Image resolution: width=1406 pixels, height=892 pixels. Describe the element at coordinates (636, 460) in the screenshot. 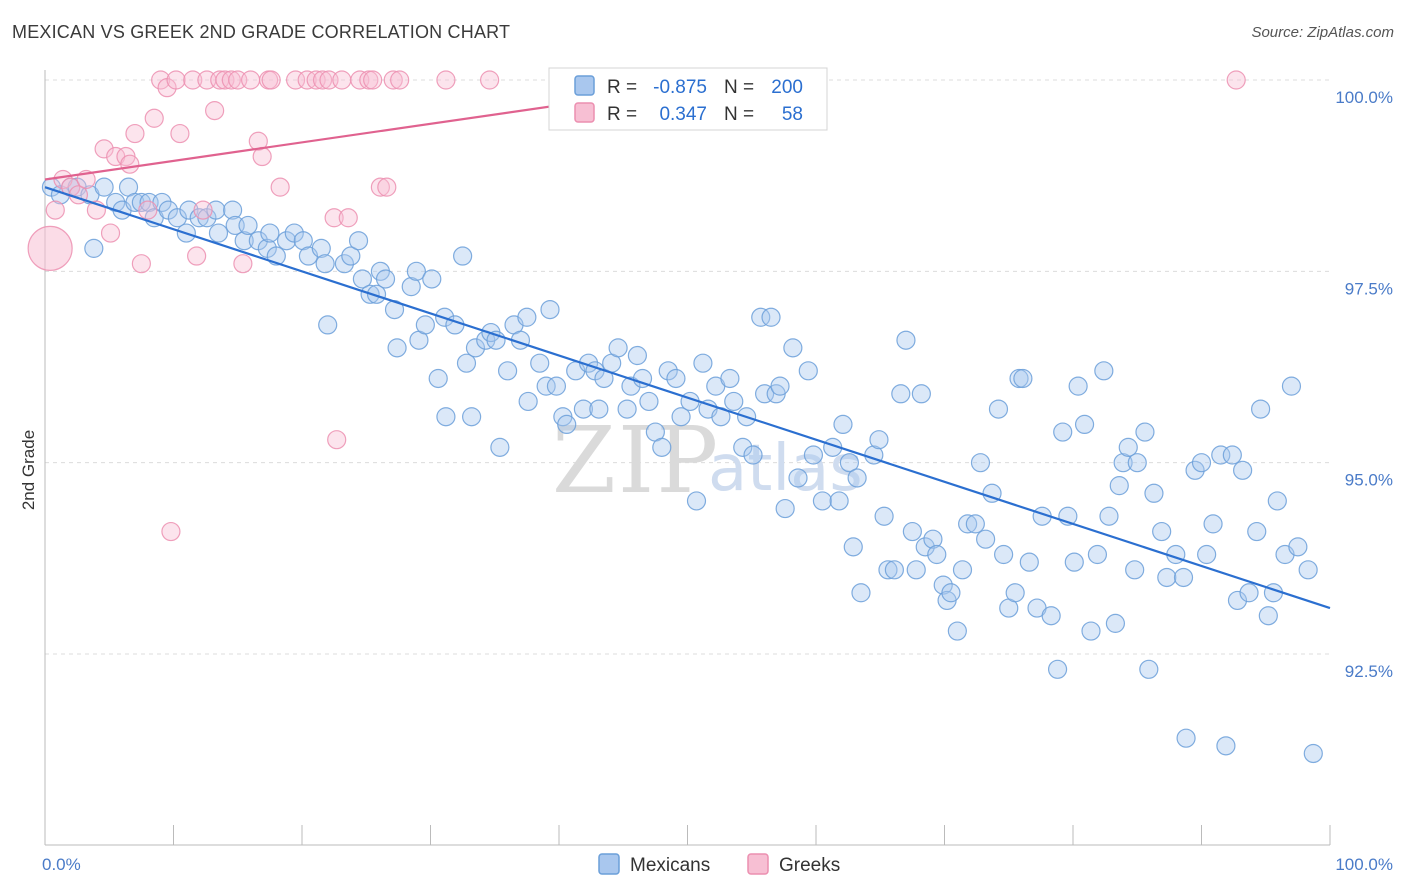

I see `watermark-zip: ZIP` at that location.